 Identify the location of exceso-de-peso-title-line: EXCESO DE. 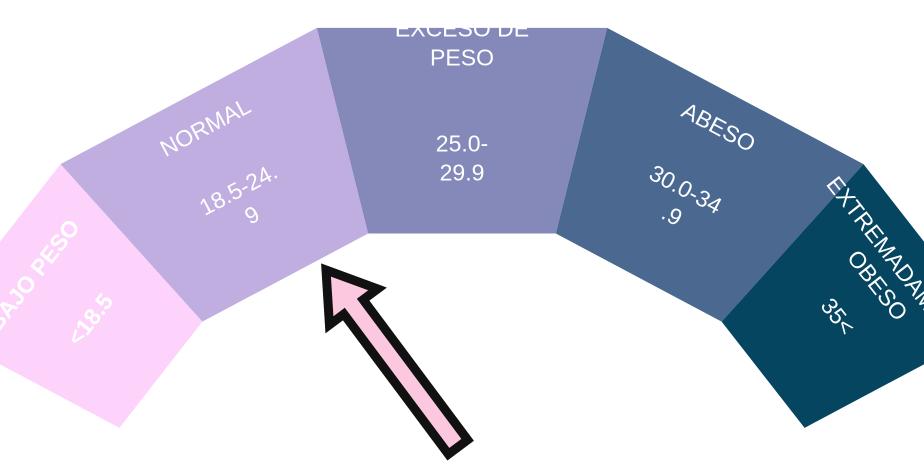
(462, 29).